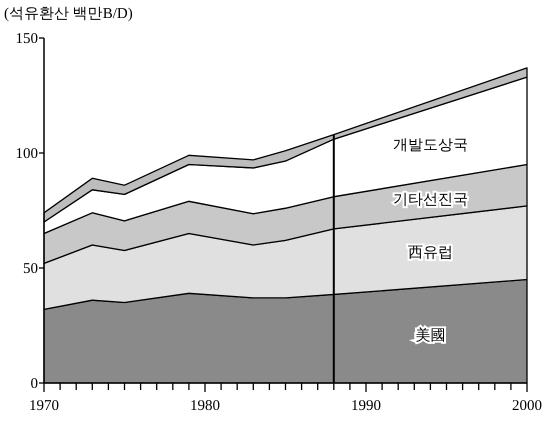 The height and width of the screenshot is (425, 547). What do you see at coordinates (34, 384) in the screenshot?
I see `y-tick-label: 0` at bounding box center [34, 384].